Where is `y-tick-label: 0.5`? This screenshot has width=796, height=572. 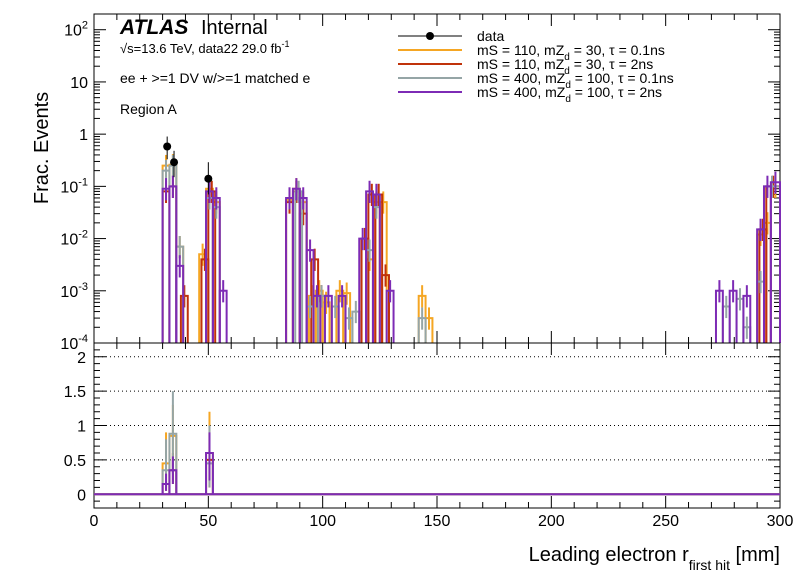 y-tick-label: 0.5 is located at coordinates (75, 461).